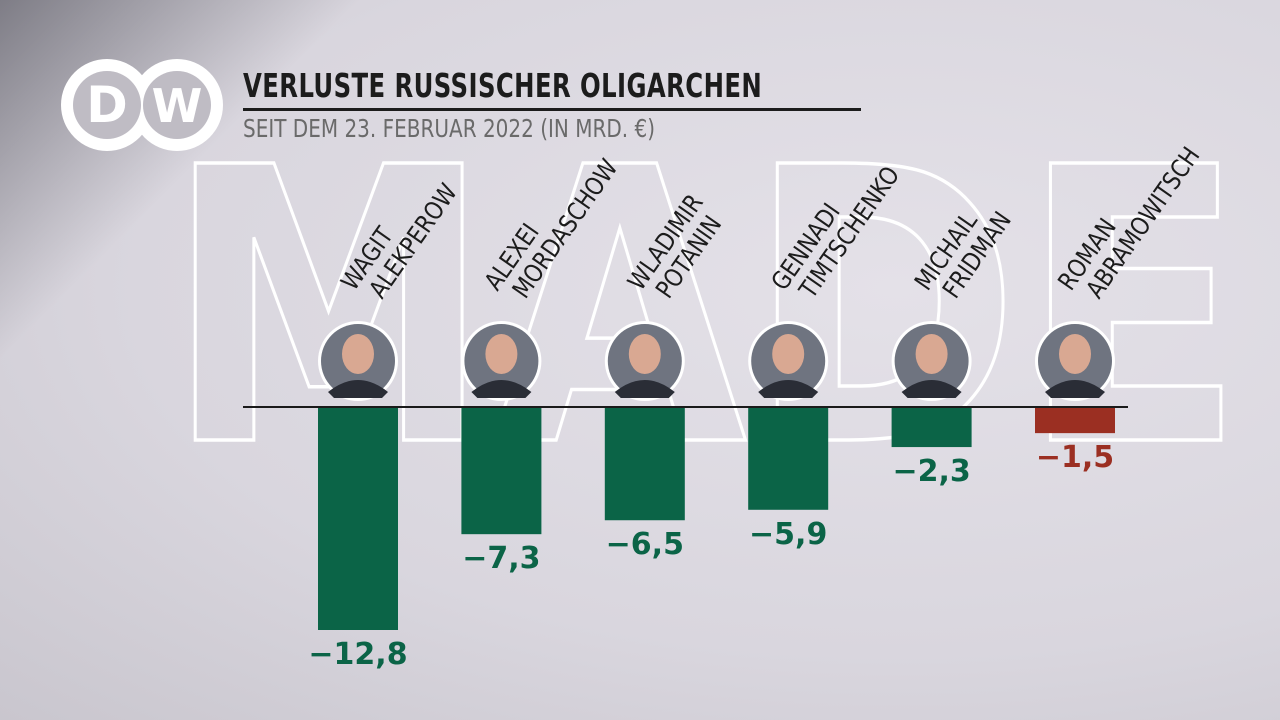 This screenshot has width=1280, height=720. What do you see at coordinates (645, 544) in the screenshot?
I see `value-label: −6,5` at bounding box center [645, 544].